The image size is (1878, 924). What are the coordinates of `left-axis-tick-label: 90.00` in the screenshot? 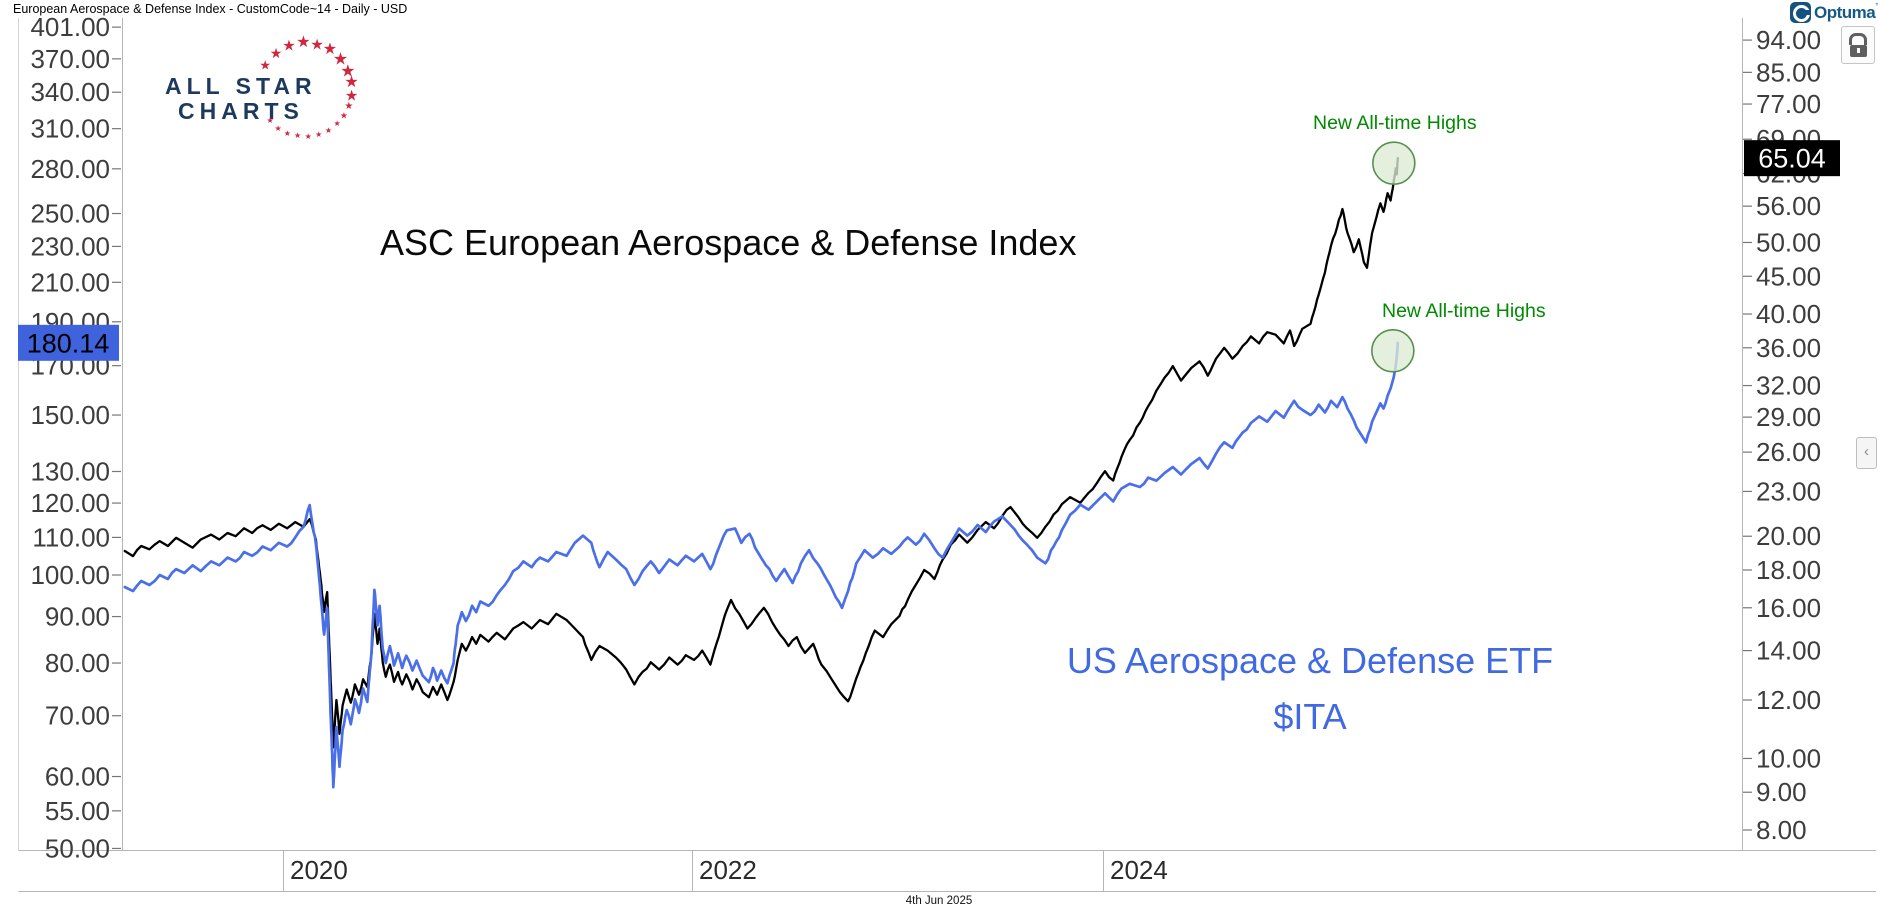 It's located at (77, 617).